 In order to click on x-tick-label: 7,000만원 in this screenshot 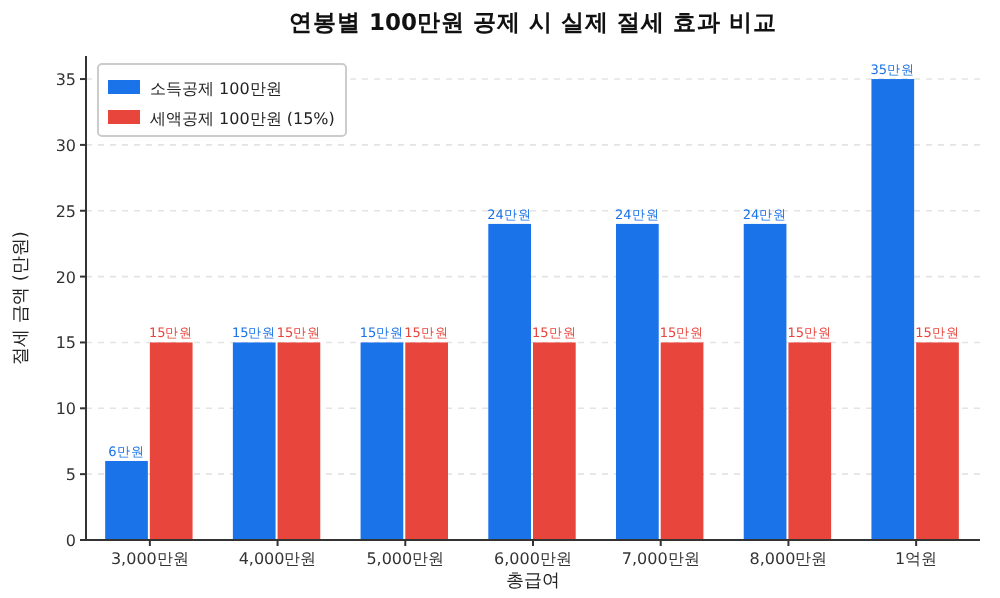, I will do `click(660, 559)`.